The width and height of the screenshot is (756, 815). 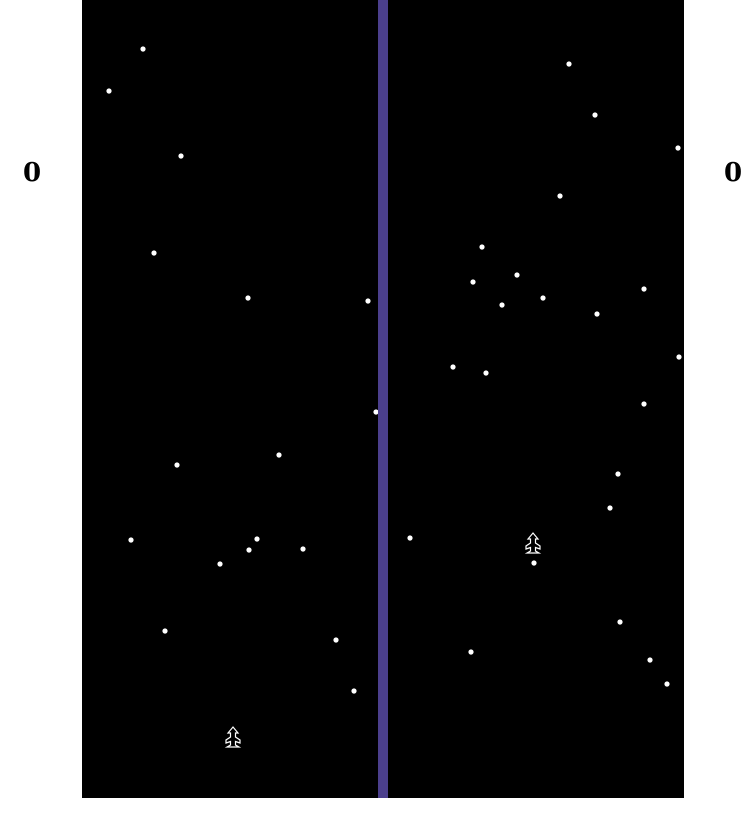 I want to click on center-divider-timer, so click(x=383, y=399).